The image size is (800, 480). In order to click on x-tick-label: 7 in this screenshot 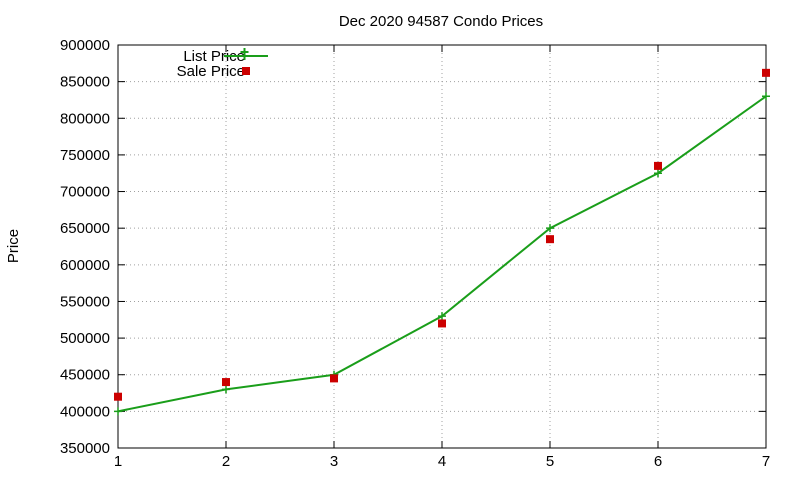, I will do `click(766, 461)`.